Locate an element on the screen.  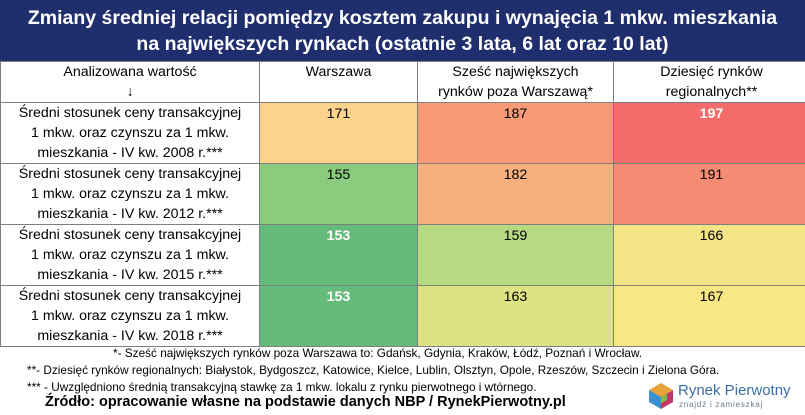
logo-name: Rynek Pierwotny is located at coordinates (734, 390).